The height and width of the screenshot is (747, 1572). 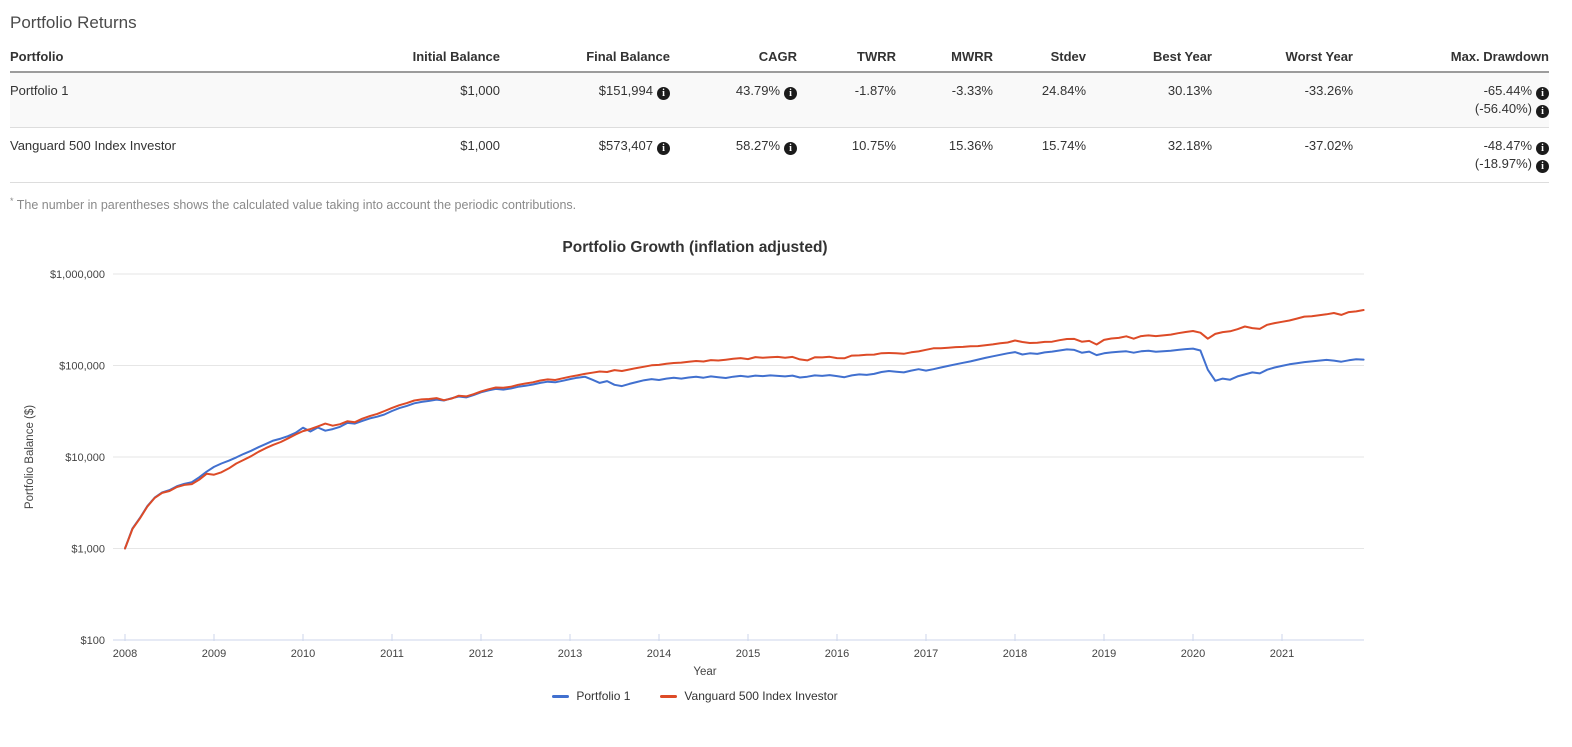 What do you see at coordinates (873, 145) in the screenshot?
I see `twrr-value: 10.75%` at bounding box center [873, 145].